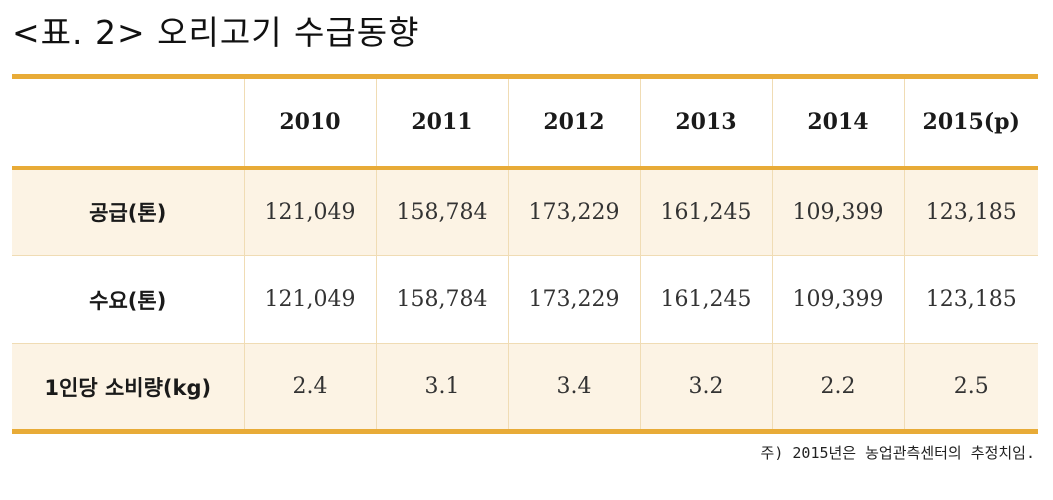  I want to click on footnote: 주) 2015년은 농업관측센터의 추정치임., so click(897, 453).